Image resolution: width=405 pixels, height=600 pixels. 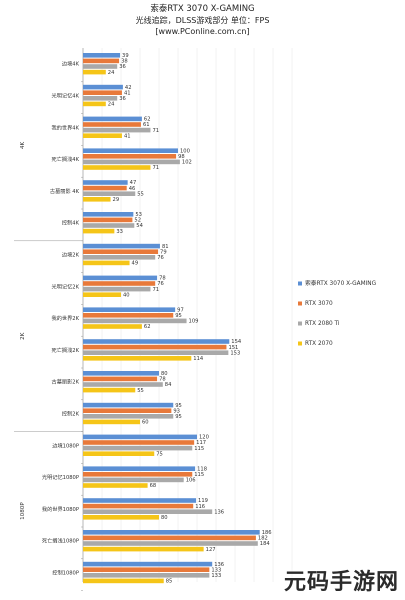 I want to click on legend-label: RTX 2070, so click(x=319, y=344).